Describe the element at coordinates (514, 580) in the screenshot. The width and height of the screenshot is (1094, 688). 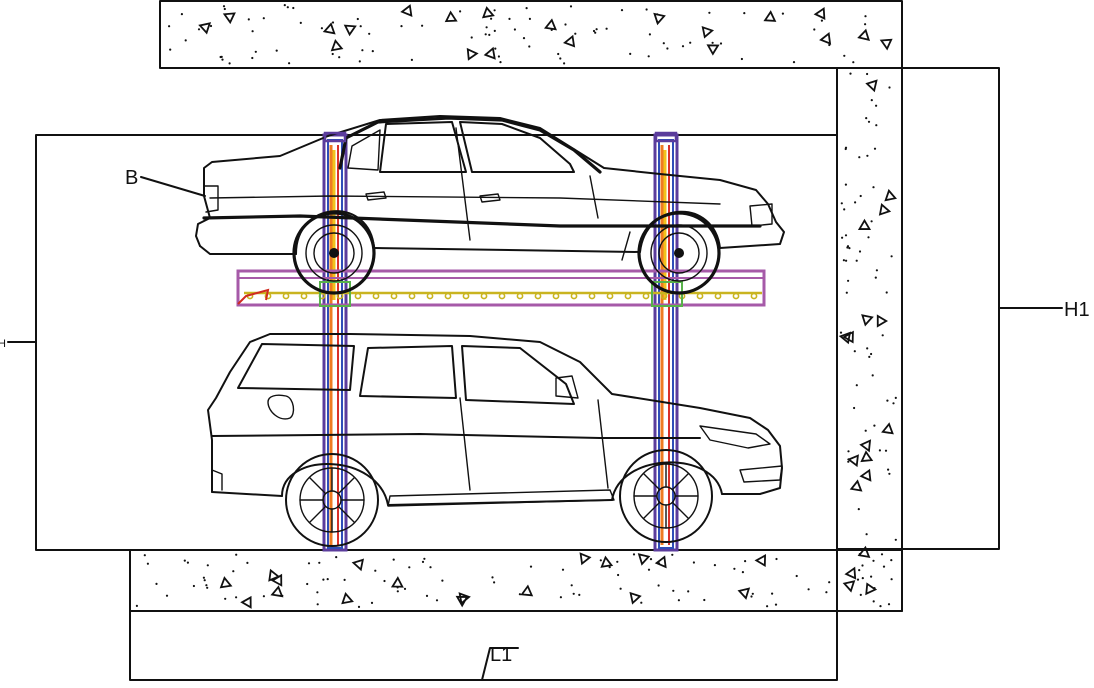
I see `concrete-hatch-bottom` at that location.